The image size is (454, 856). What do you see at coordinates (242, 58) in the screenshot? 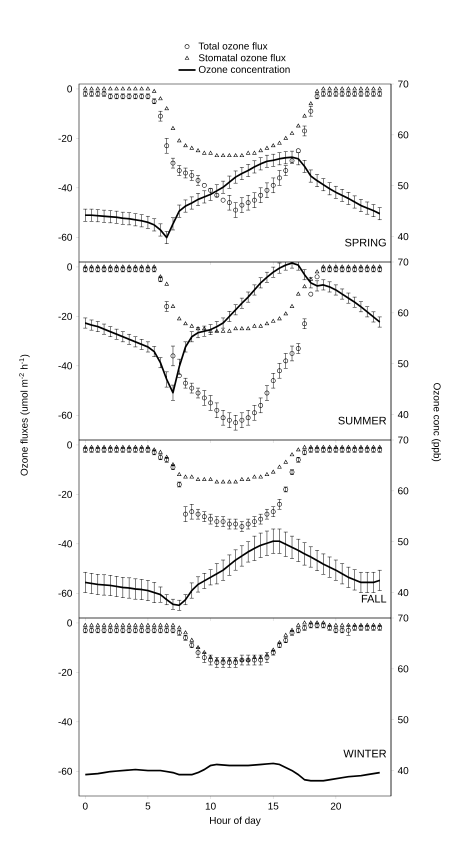
I see `legend-label: Stomatal ozone flux` at bounding box center [242, 58].